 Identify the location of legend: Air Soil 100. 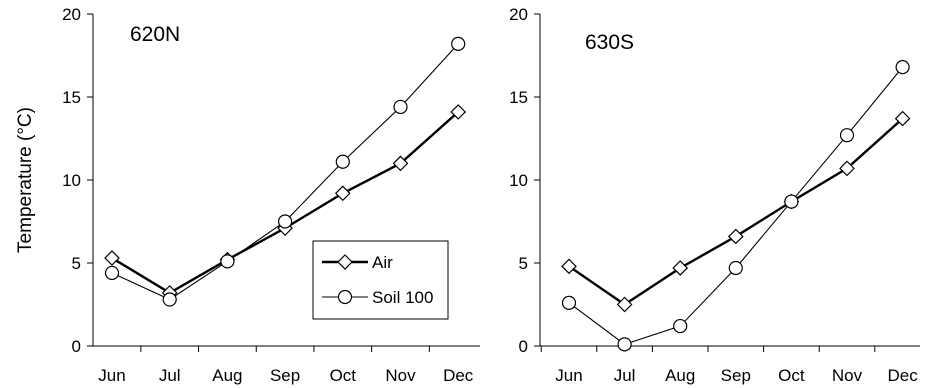
(380, 280).